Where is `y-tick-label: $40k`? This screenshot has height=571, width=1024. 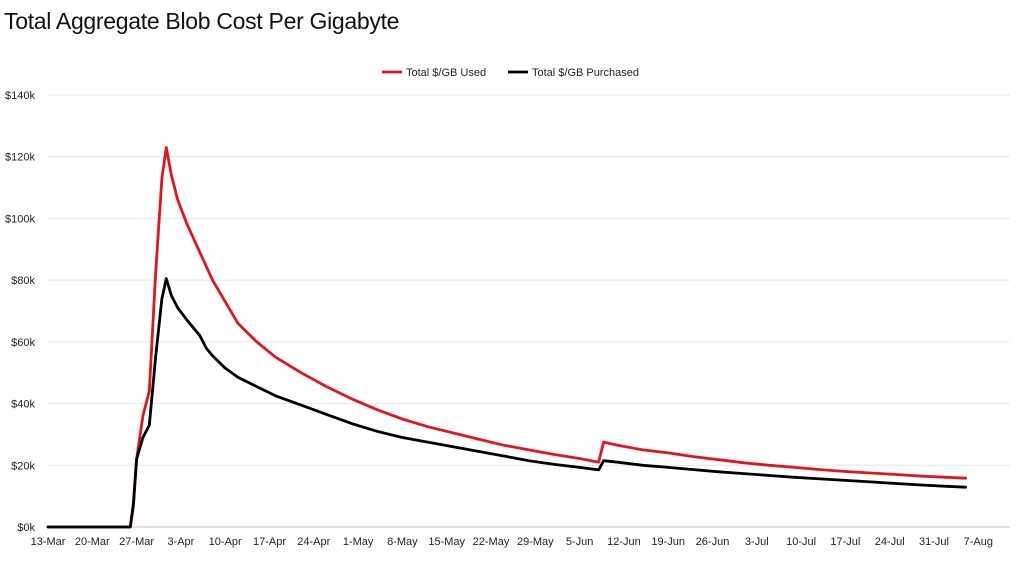 y-tick-label: $40k is located at coordinates (23, 405).